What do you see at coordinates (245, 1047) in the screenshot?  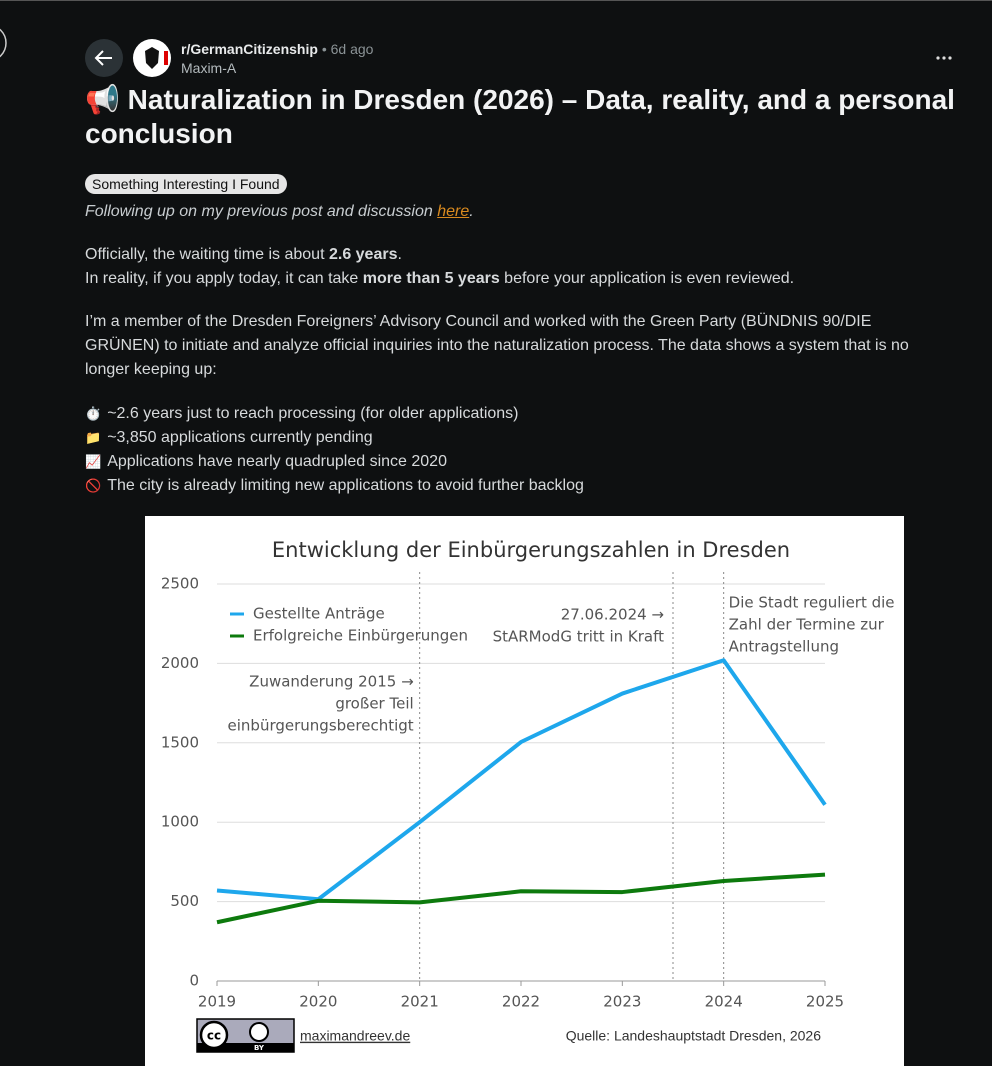 I see `license-badge-strip` at bounding box center [245, 1047].